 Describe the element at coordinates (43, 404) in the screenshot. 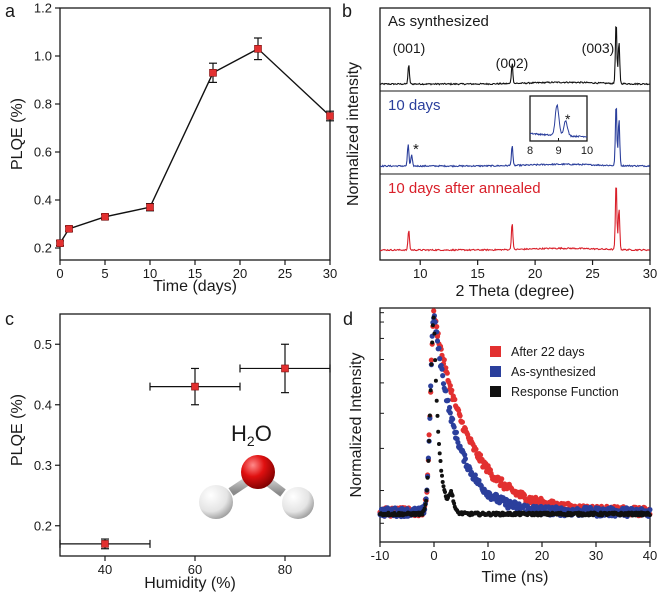

I see `panel-c-ytick-label-2: 0.4` at that location.